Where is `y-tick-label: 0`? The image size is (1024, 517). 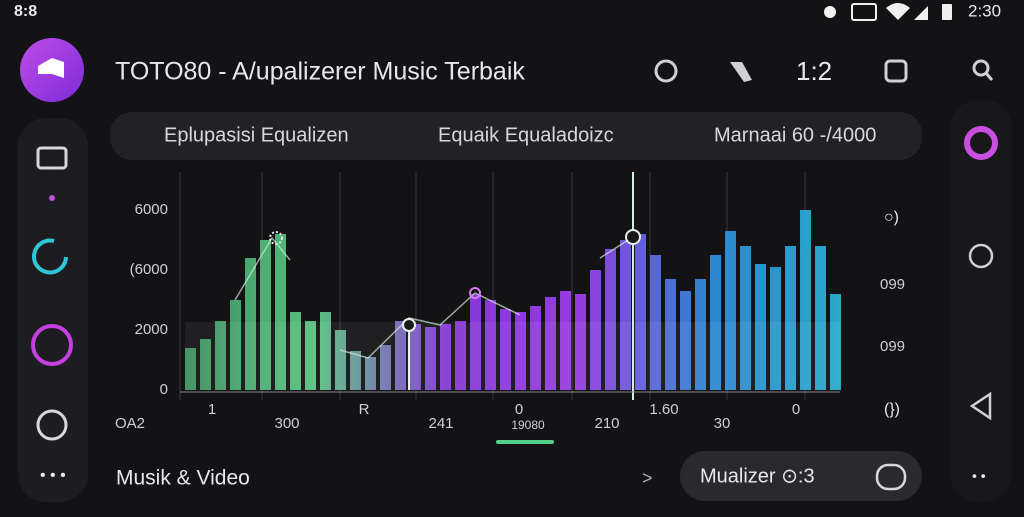
y-tick-label: 0 is located at coordinates (164, 389).